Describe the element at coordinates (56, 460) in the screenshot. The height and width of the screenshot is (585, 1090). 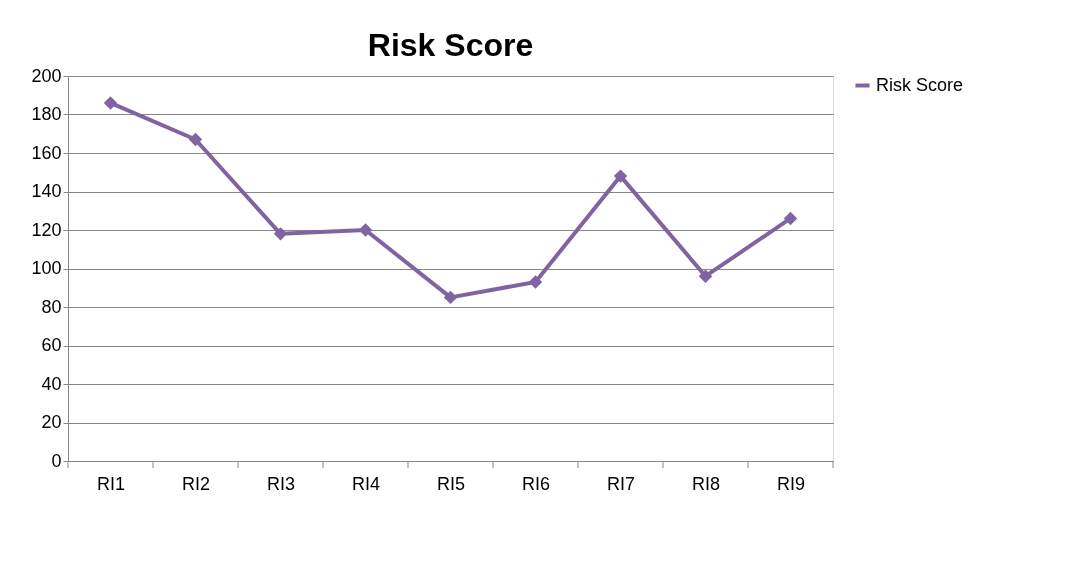
I see `y-tick-label: 0` at that location.